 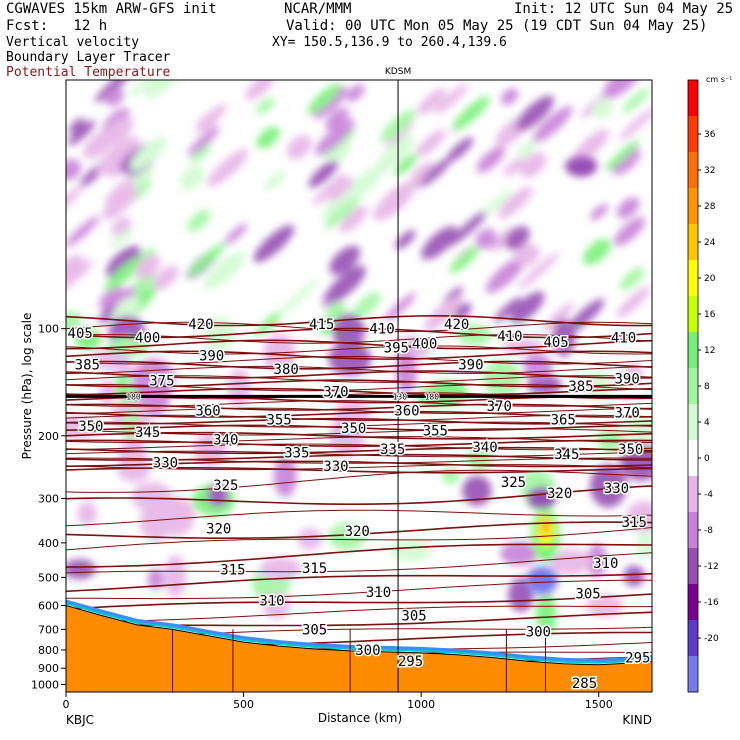 I want to click on y-tick-label: 400, so click(x=48, y=543).